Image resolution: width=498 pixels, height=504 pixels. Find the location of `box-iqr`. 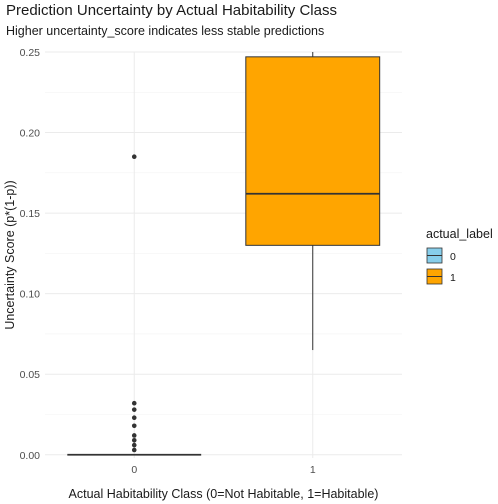

box-iqr is located at coordinates (313, 151).